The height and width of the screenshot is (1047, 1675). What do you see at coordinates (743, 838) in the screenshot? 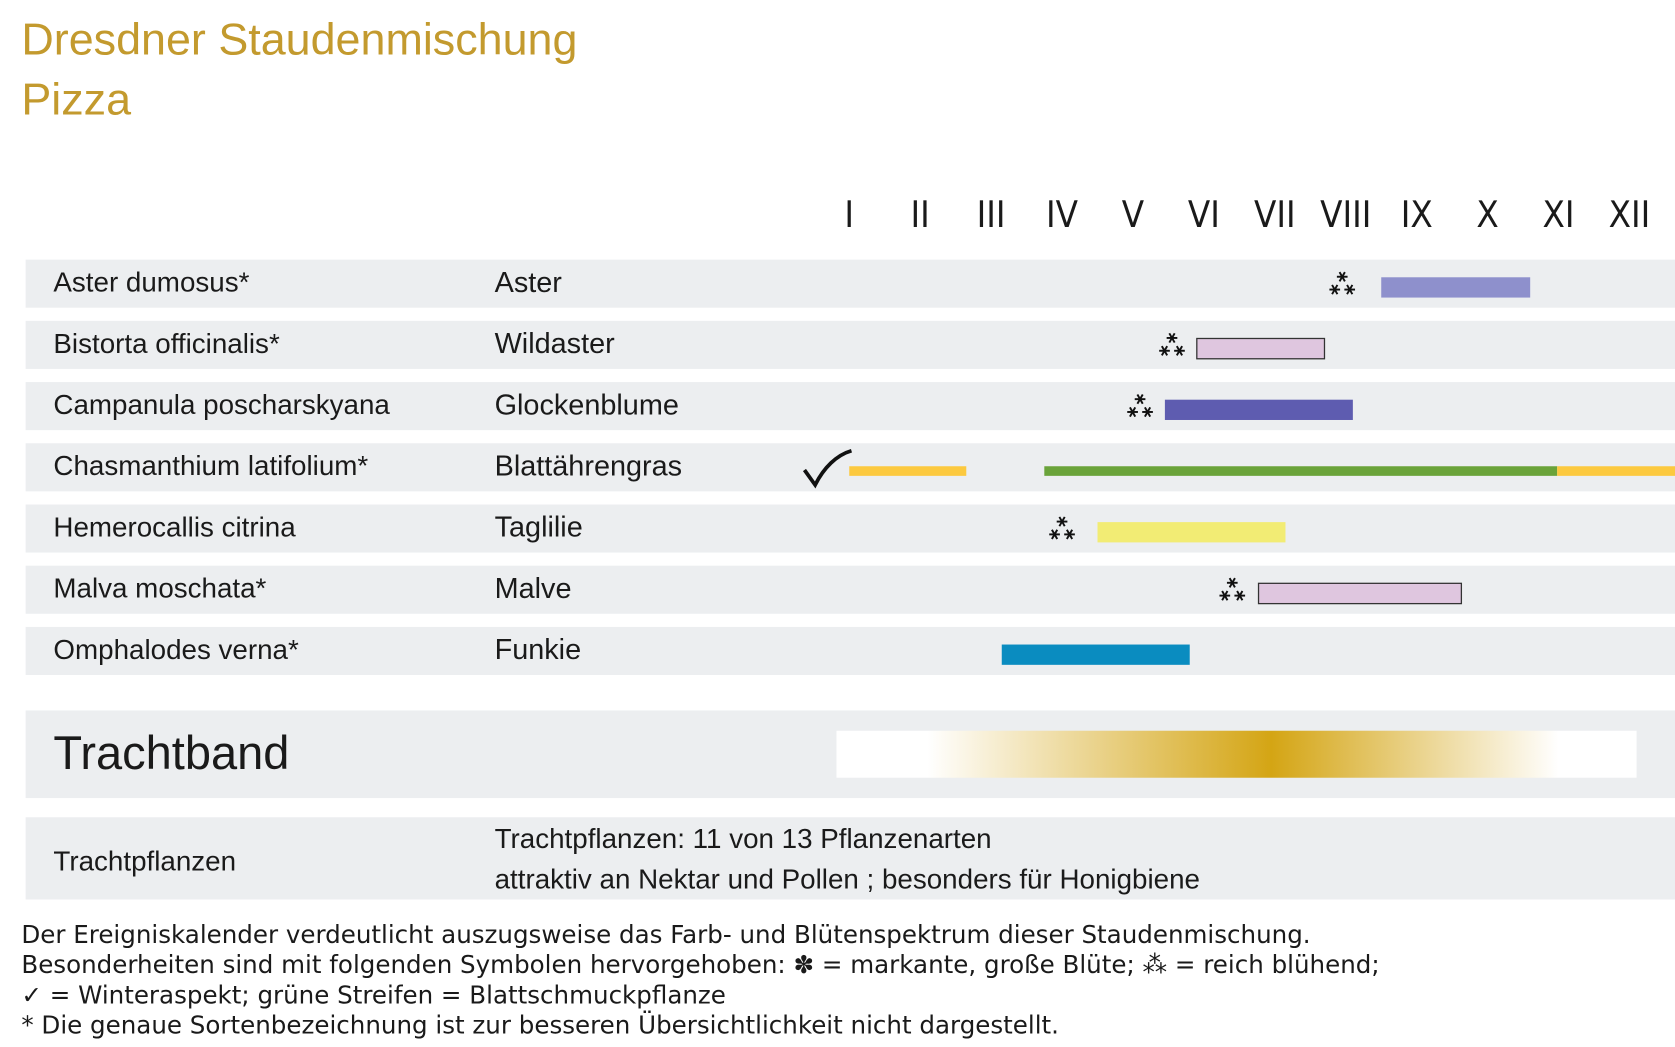
I see `trachtpflanzen-text: Trachtpflanzen: 11 von 13 Pflanzenarten` at bounding box center [743, 838].